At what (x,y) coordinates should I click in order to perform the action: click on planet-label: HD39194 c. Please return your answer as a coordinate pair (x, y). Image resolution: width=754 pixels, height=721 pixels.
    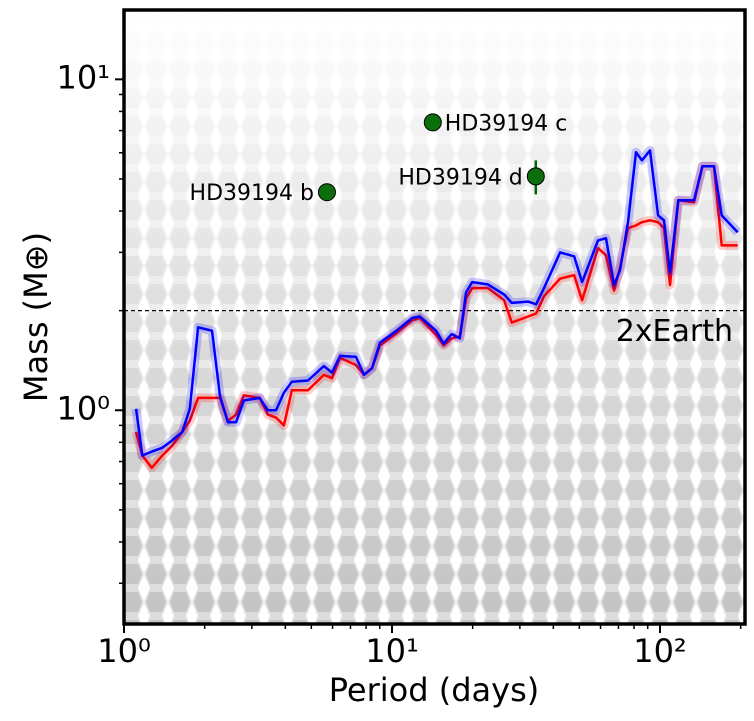
    Looking at the image, I should click on (506, 123).